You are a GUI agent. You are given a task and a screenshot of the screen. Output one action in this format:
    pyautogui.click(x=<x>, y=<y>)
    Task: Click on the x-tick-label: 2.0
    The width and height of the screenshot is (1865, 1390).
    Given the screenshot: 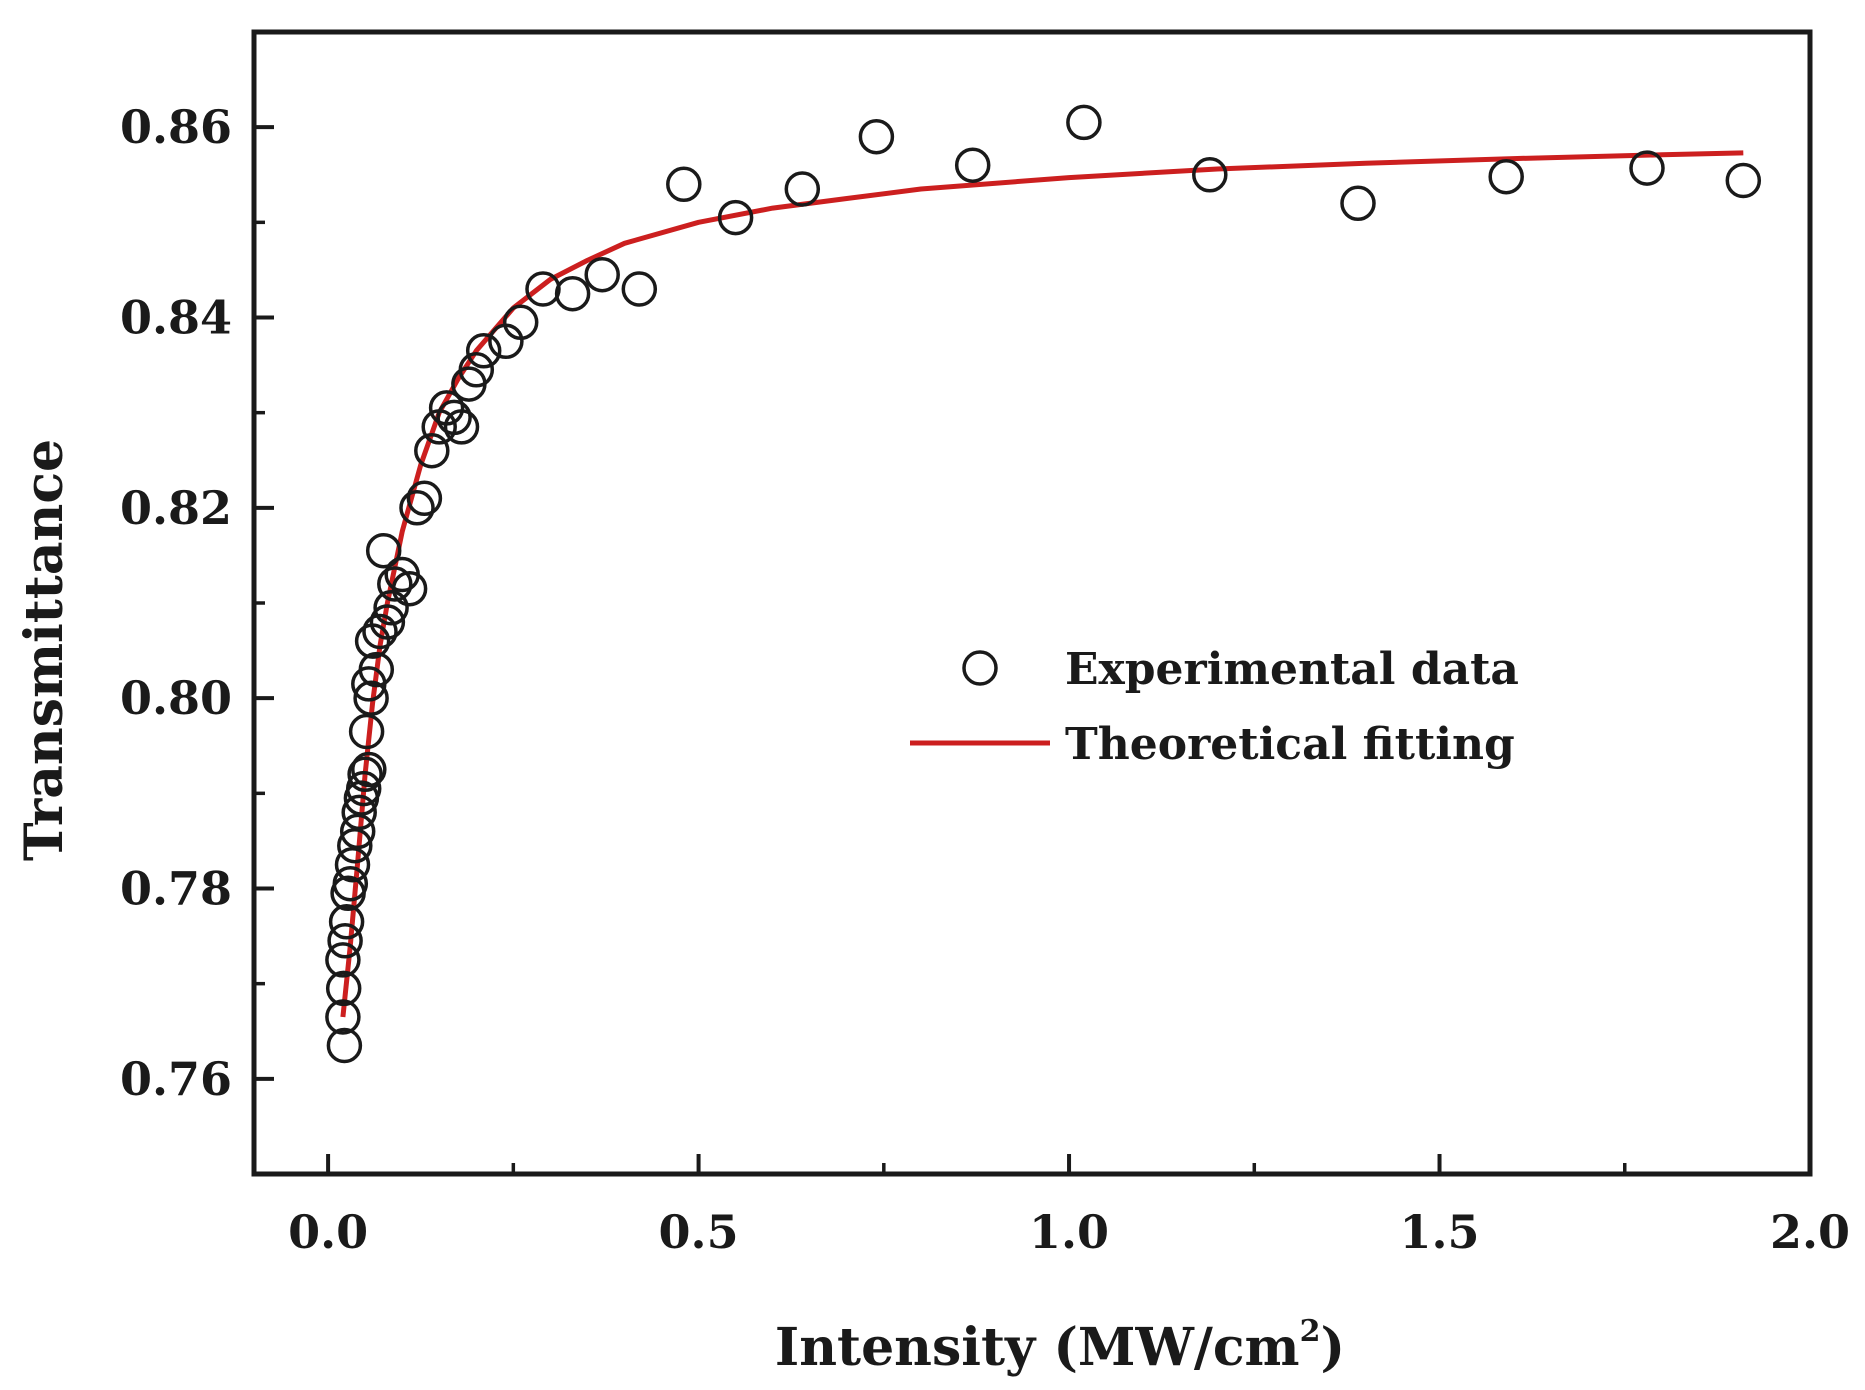 What is the action you would take?
    pyautogui.click(x=1810, y=1232)
    